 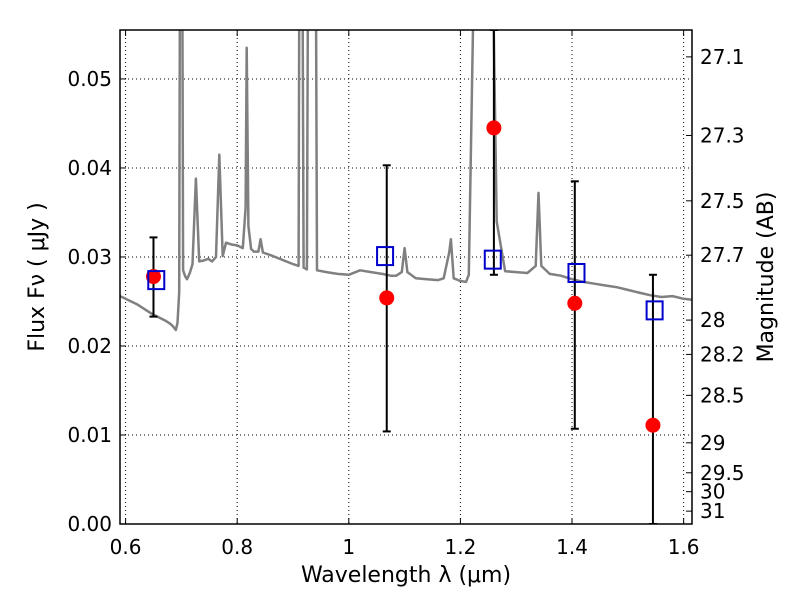 I want to click on magnitude-tick-label: 28.2, so click(x=722, y=354).